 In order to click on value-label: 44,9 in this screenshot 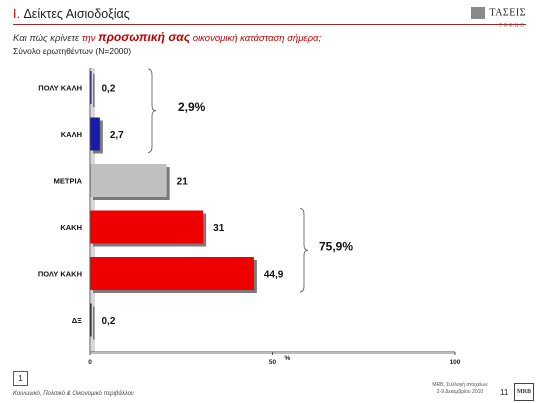, I will do `click(274, 275)`.